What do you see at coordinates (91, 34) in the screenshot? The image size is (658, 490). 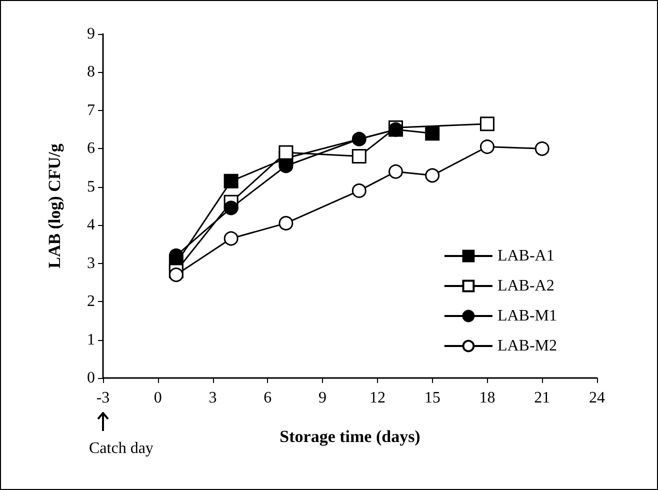 I see `y-tick-label: 9` at bounding box center [91, 34].